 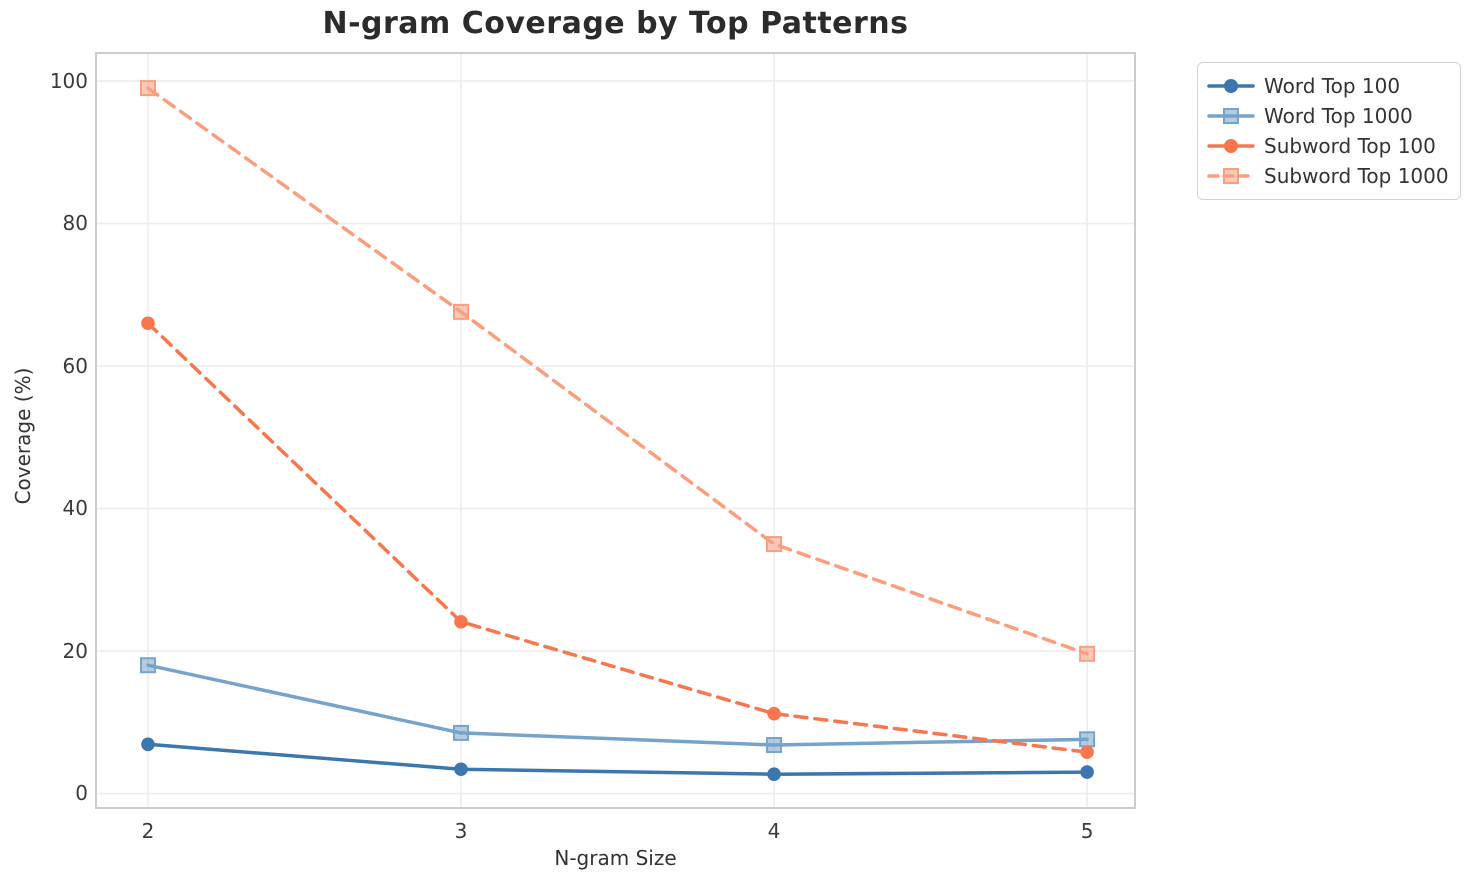 What do you see at coordinates (1087, 831) in the screenshot?
I see `x-tick-label: 5` at bounding box center [1087, 831].